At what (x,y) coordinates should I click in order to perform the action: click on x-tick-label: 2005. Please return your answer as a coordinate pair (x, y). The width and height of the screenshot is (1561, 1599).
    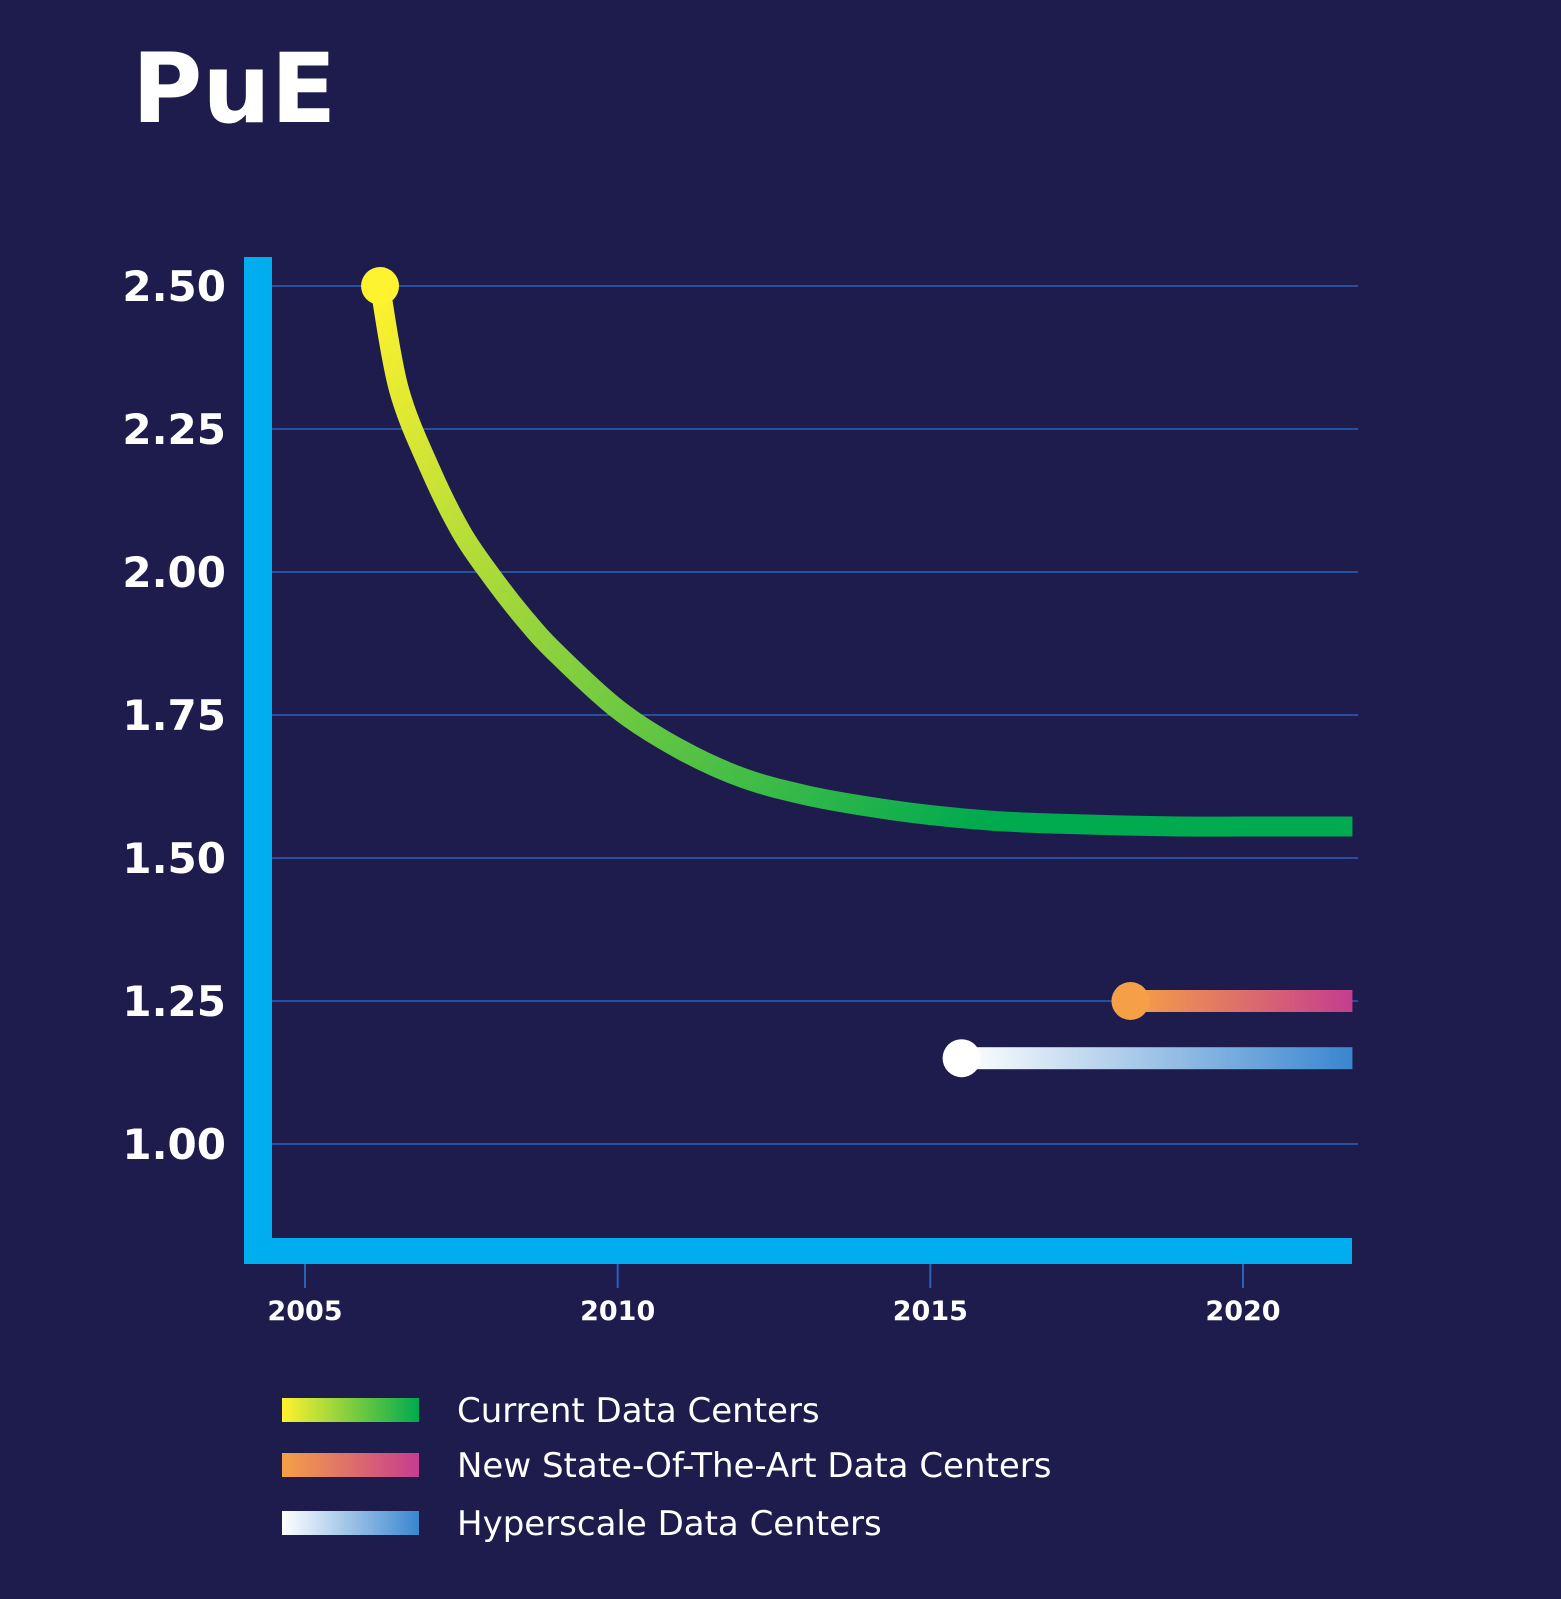
    Looking at the image, I should click on (304, 1311).